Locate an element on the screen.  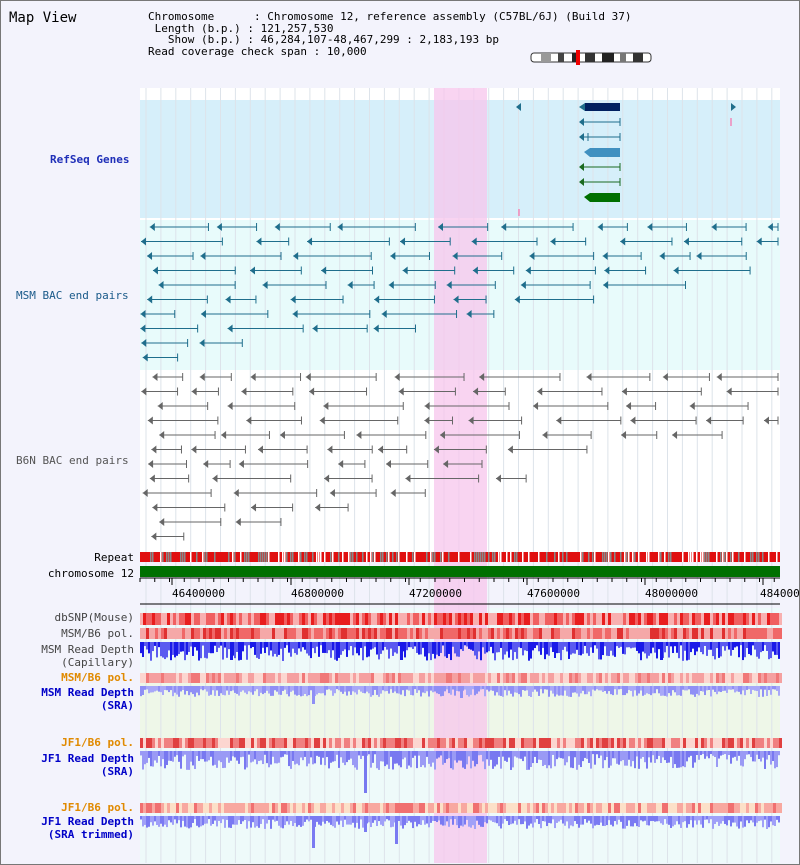
track-label-refseq: RefSeq Genes is located at coordinates (90, 159).